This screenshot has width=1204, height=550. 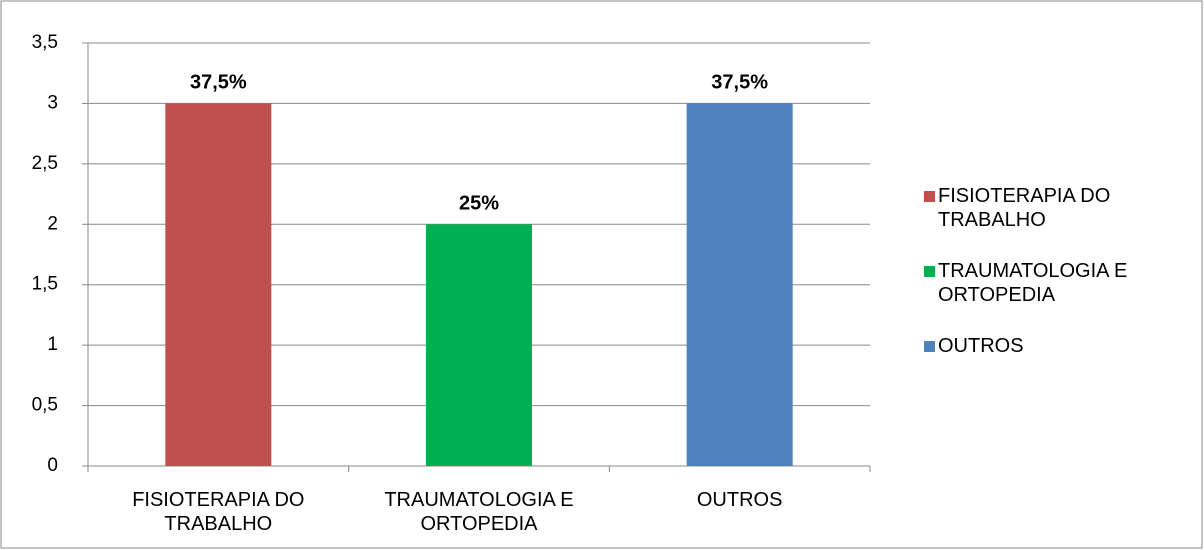 What do you see at coordinates (52, 344) in the screenshot?
I see `y-tick-label: 1` at bounding box center [52, 344].